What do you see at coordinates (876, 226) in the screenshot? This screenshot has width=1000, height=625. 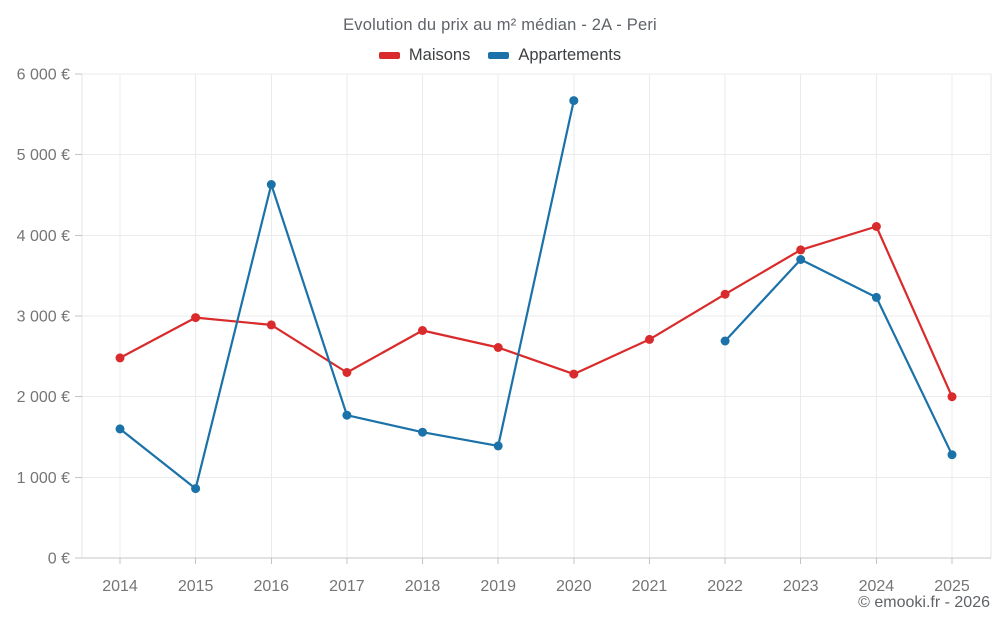 I see `data-point-maisons-2024` at bounding box center [876, 226].